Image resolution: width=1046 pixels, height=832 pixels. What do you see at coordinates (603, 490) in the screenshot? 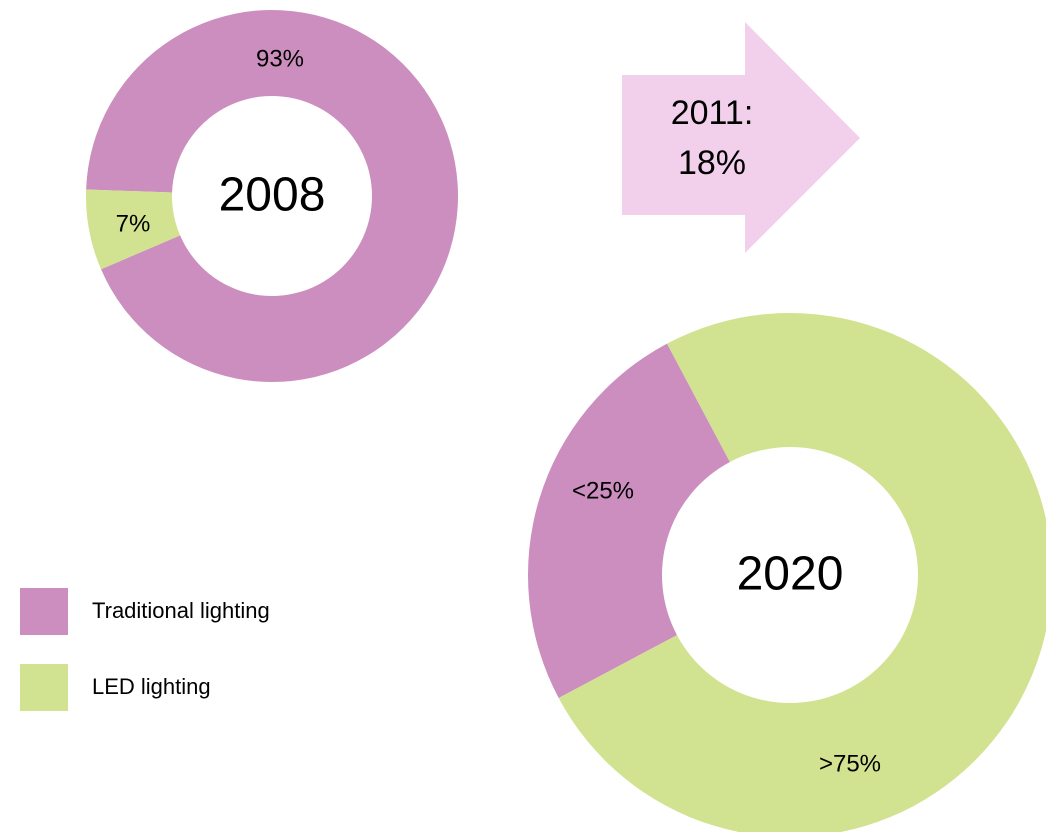
I see `data-label: <25%` at bounding box center [603, 490].